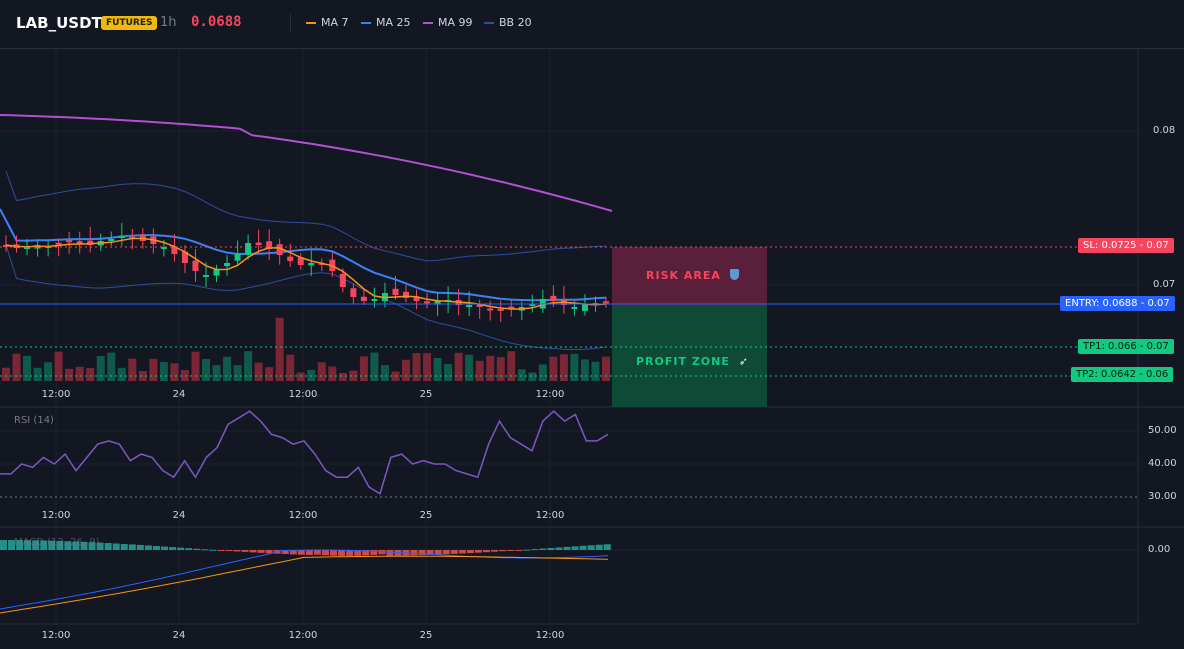  I want to click on rsi-axis-label: 40.00, so click(1162, 463).